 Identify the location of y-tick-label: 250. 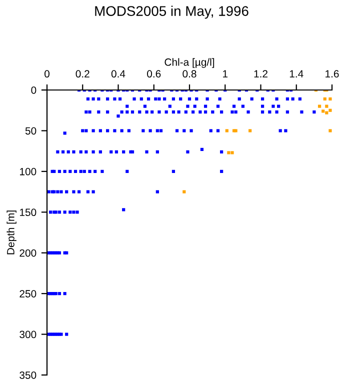
(28, 294).